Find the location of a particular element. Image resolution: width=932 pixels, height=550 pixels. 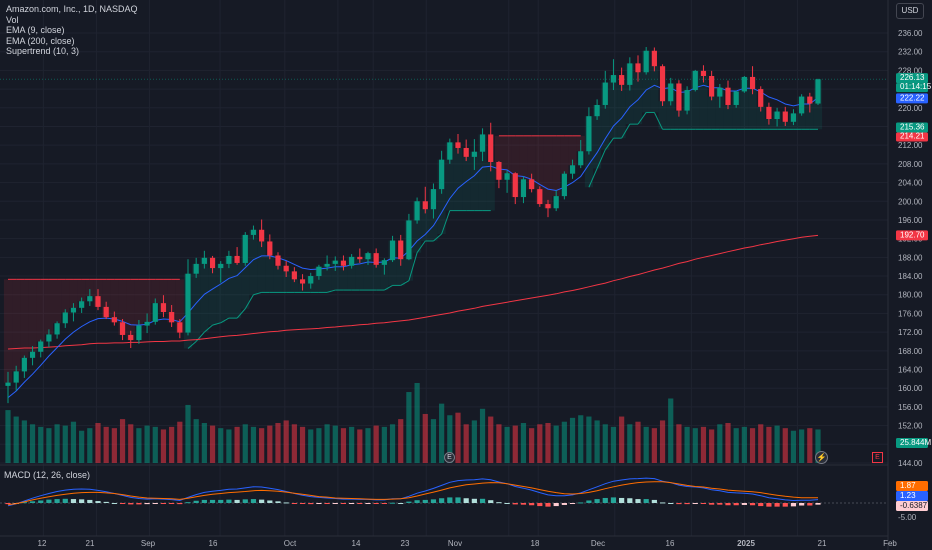

bolt-icon: ⚡ is located at coordinates (821, 457).